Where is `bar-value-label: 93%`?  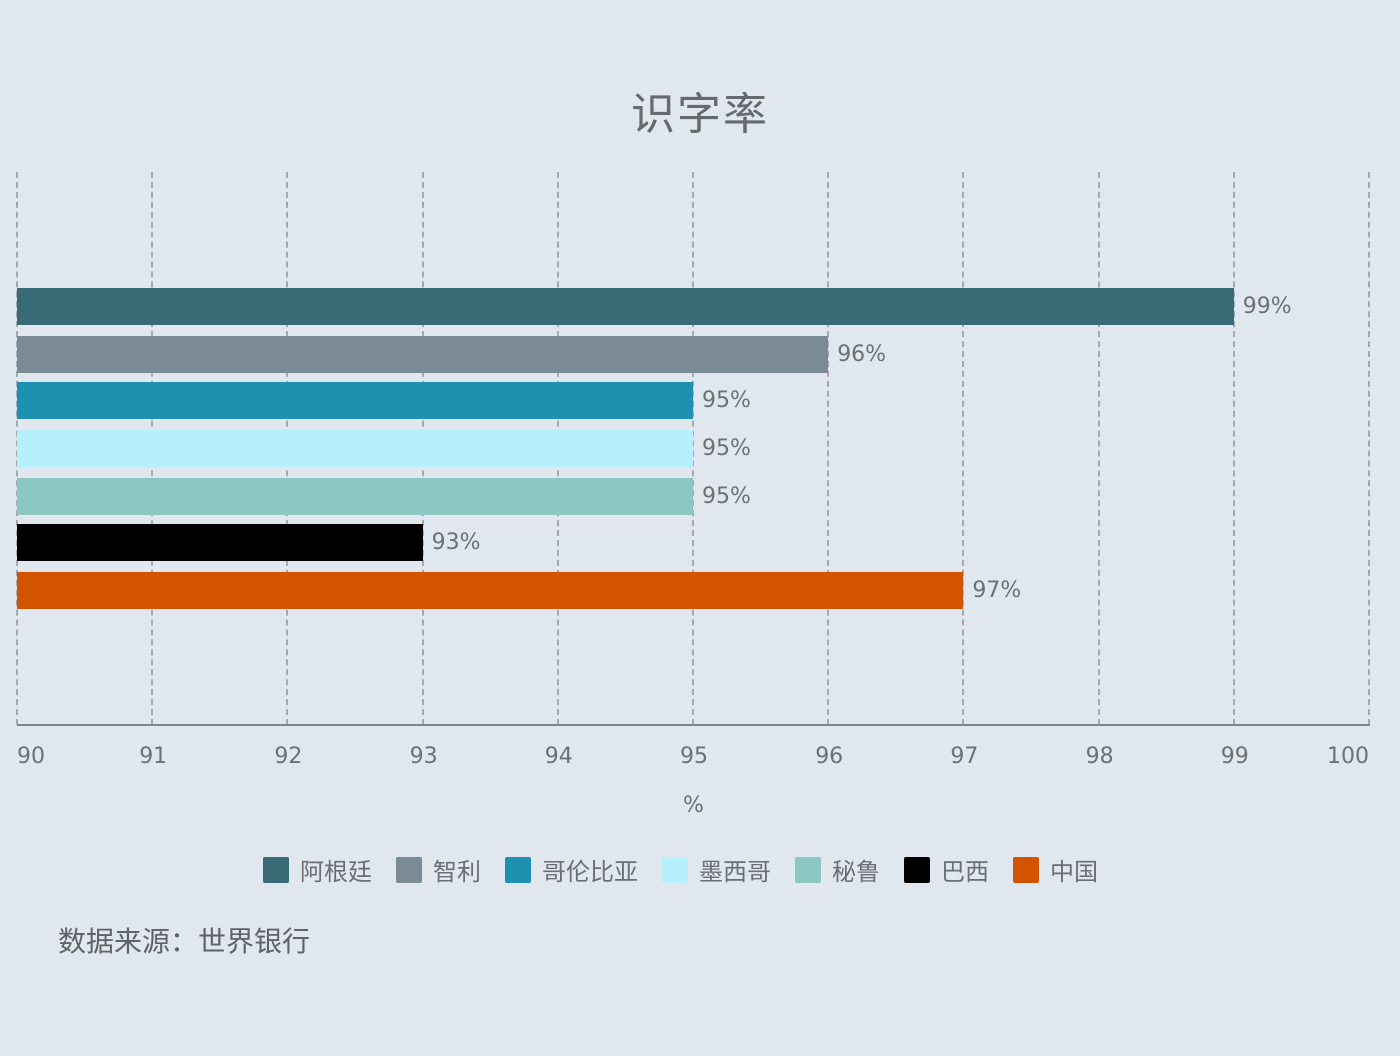 bar-value-label: 93% is located at coordinates (456, 542).